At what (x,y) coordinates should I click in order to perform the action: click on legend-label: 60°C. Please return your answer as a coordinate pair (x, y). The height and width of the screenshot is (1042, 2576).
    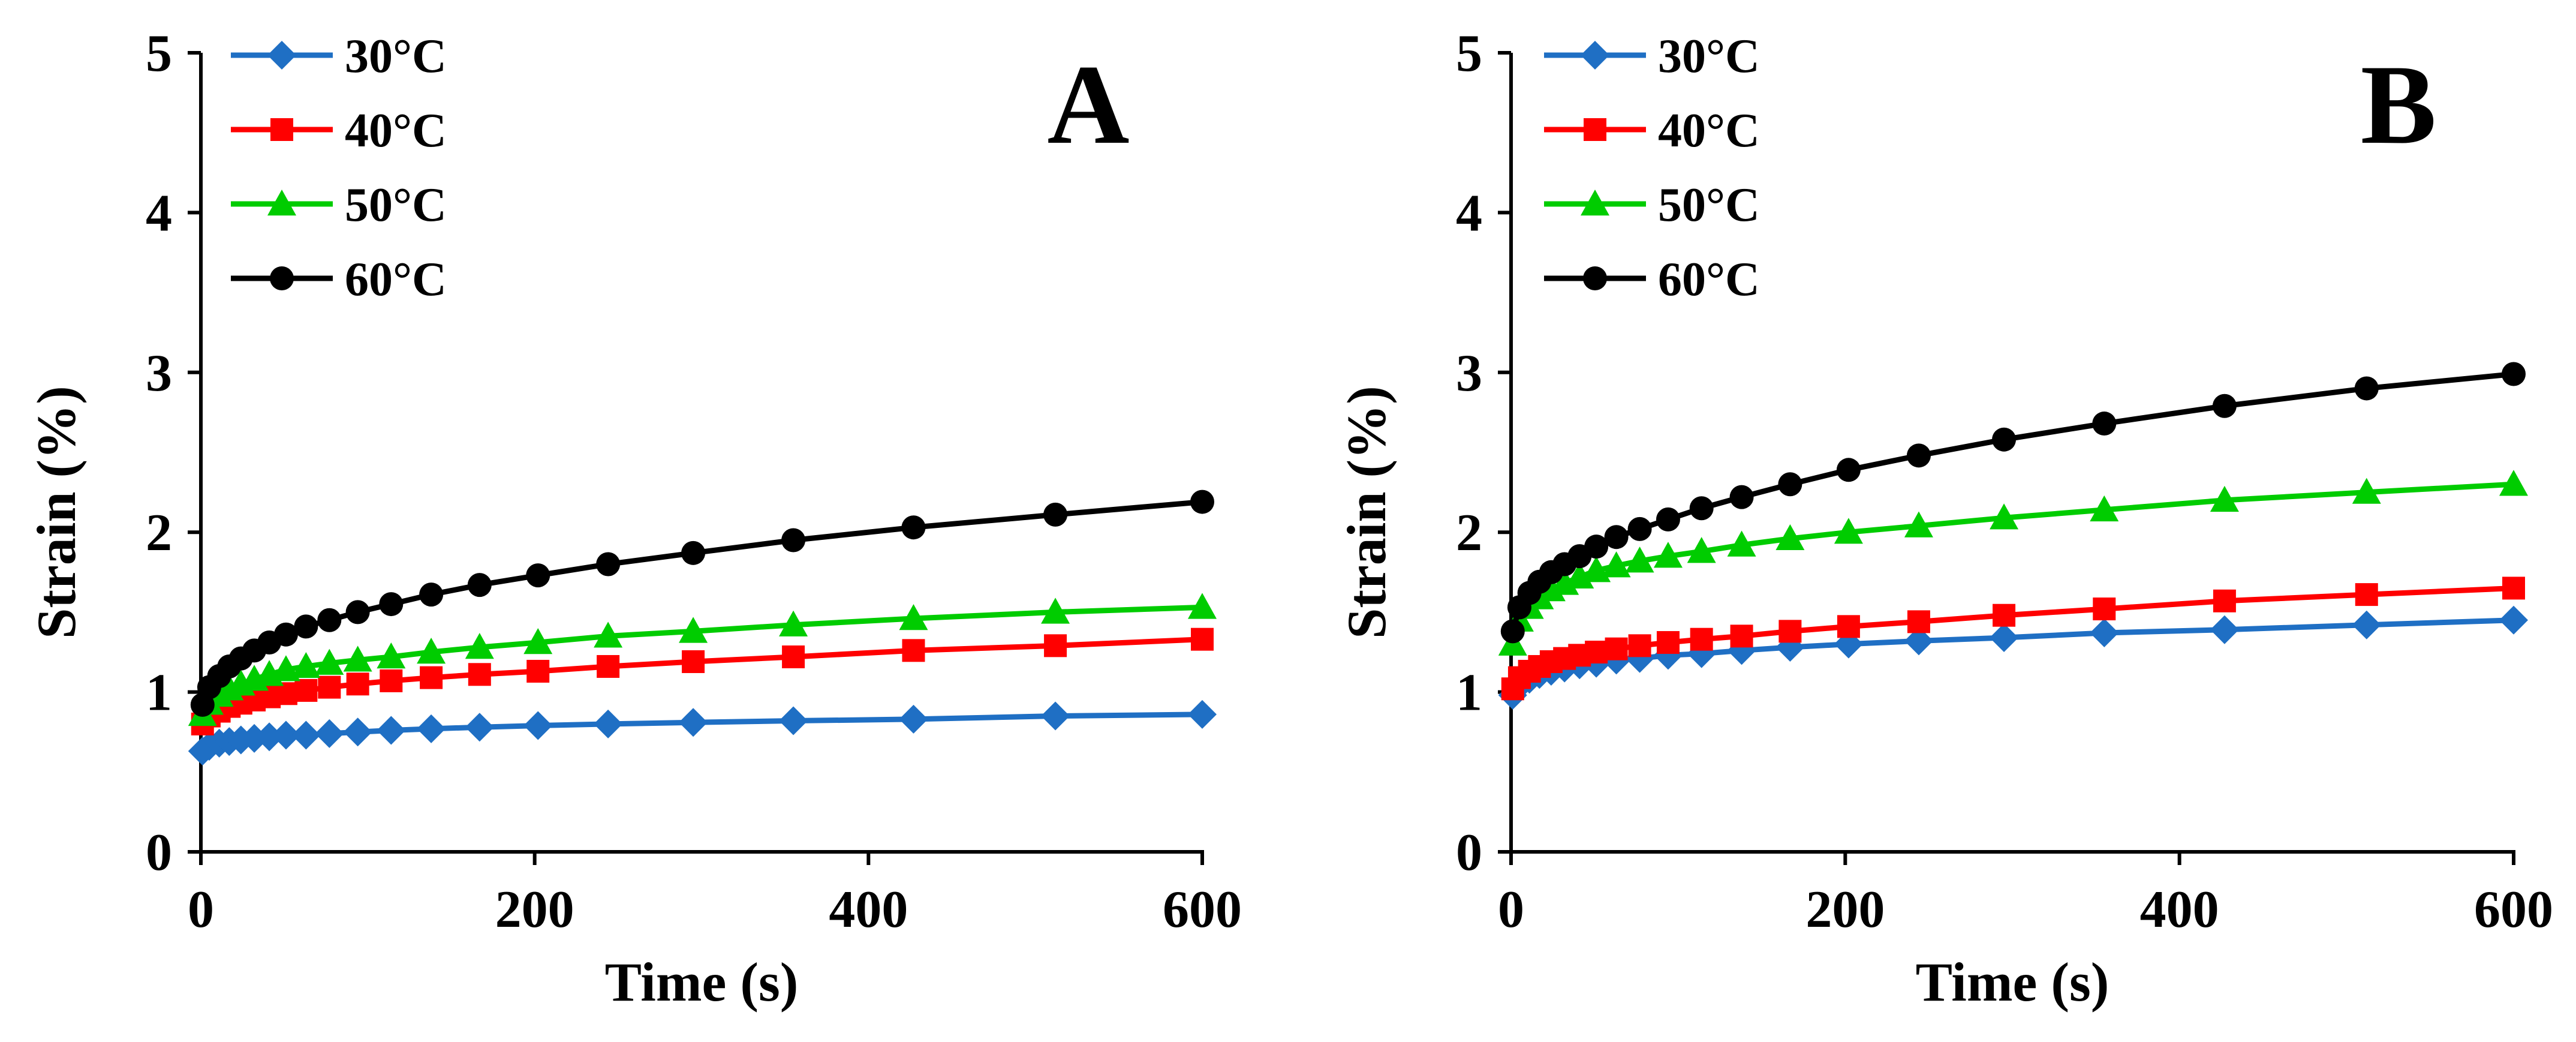
    Looking at the image, I should click on (1709, 279).